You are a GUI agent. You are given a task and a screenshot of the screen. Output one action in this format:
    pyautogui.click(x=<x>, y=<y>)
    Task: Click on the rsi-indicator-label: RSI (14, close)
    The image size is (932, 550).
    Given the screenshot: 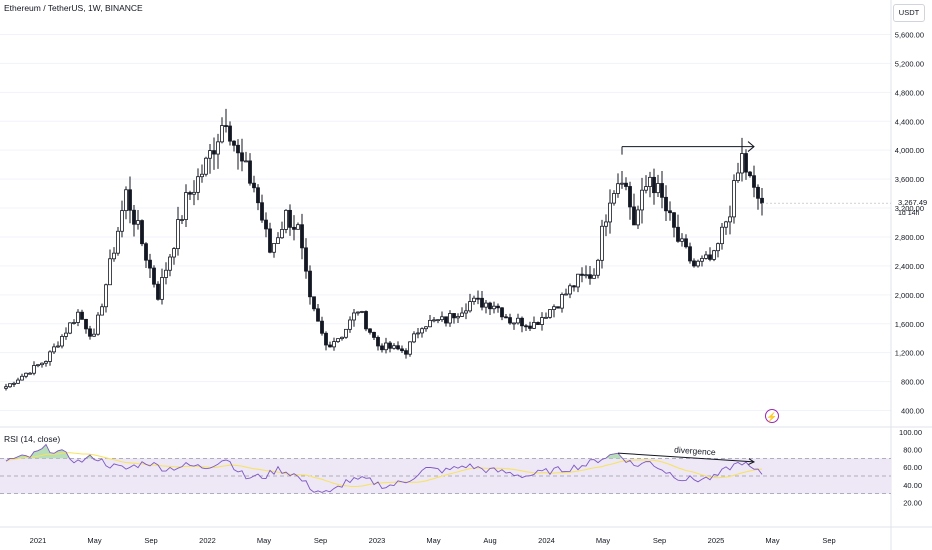 What is the action you would take?
    pyautogui.click(x=32, y=439)
    